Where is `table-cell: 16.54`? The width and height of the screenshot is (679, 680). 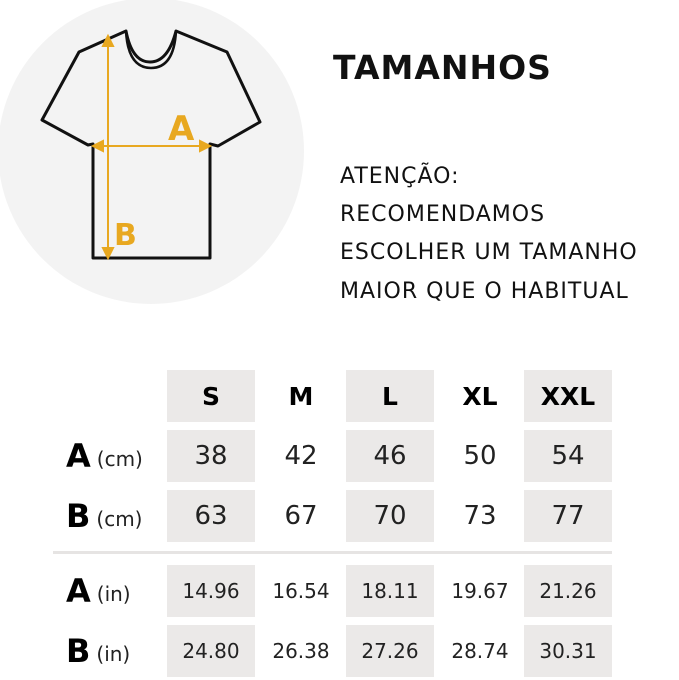 table-cell: 16.54 is located at coordinates (301, 591).